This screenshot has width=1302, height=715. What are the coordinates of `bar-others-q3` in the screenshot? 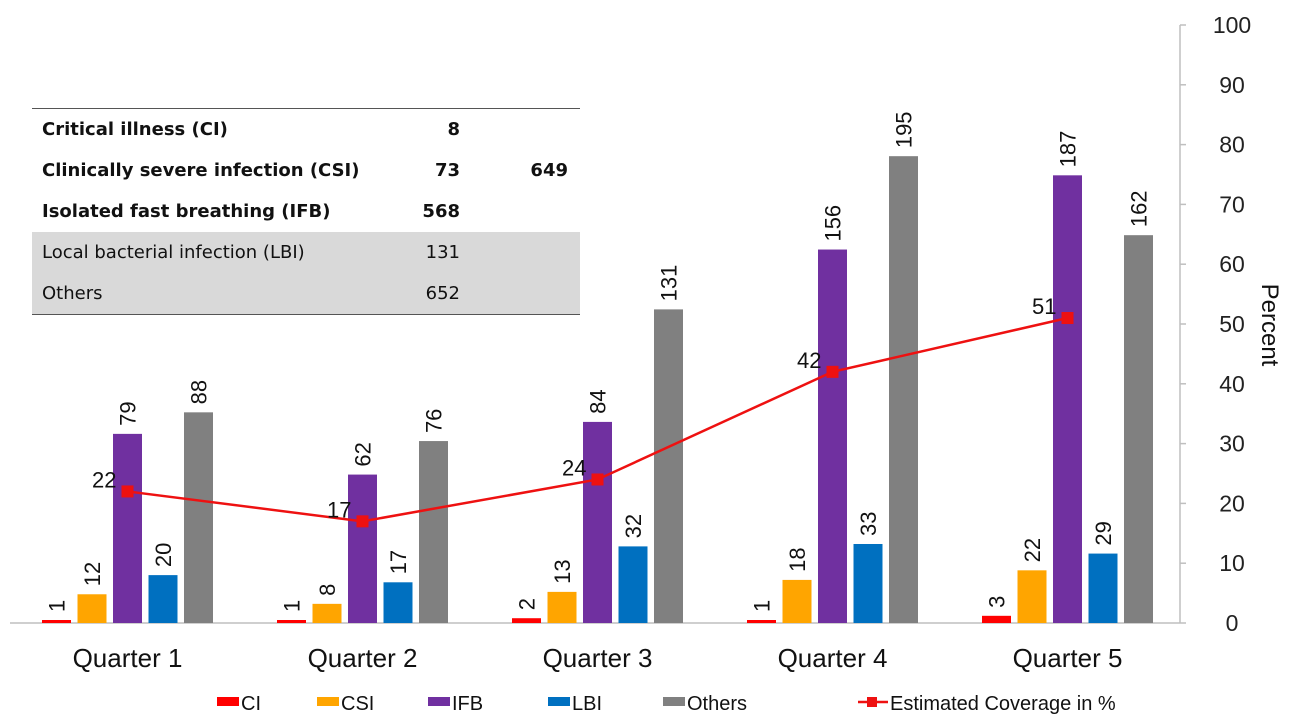 It's located at (668, 466).